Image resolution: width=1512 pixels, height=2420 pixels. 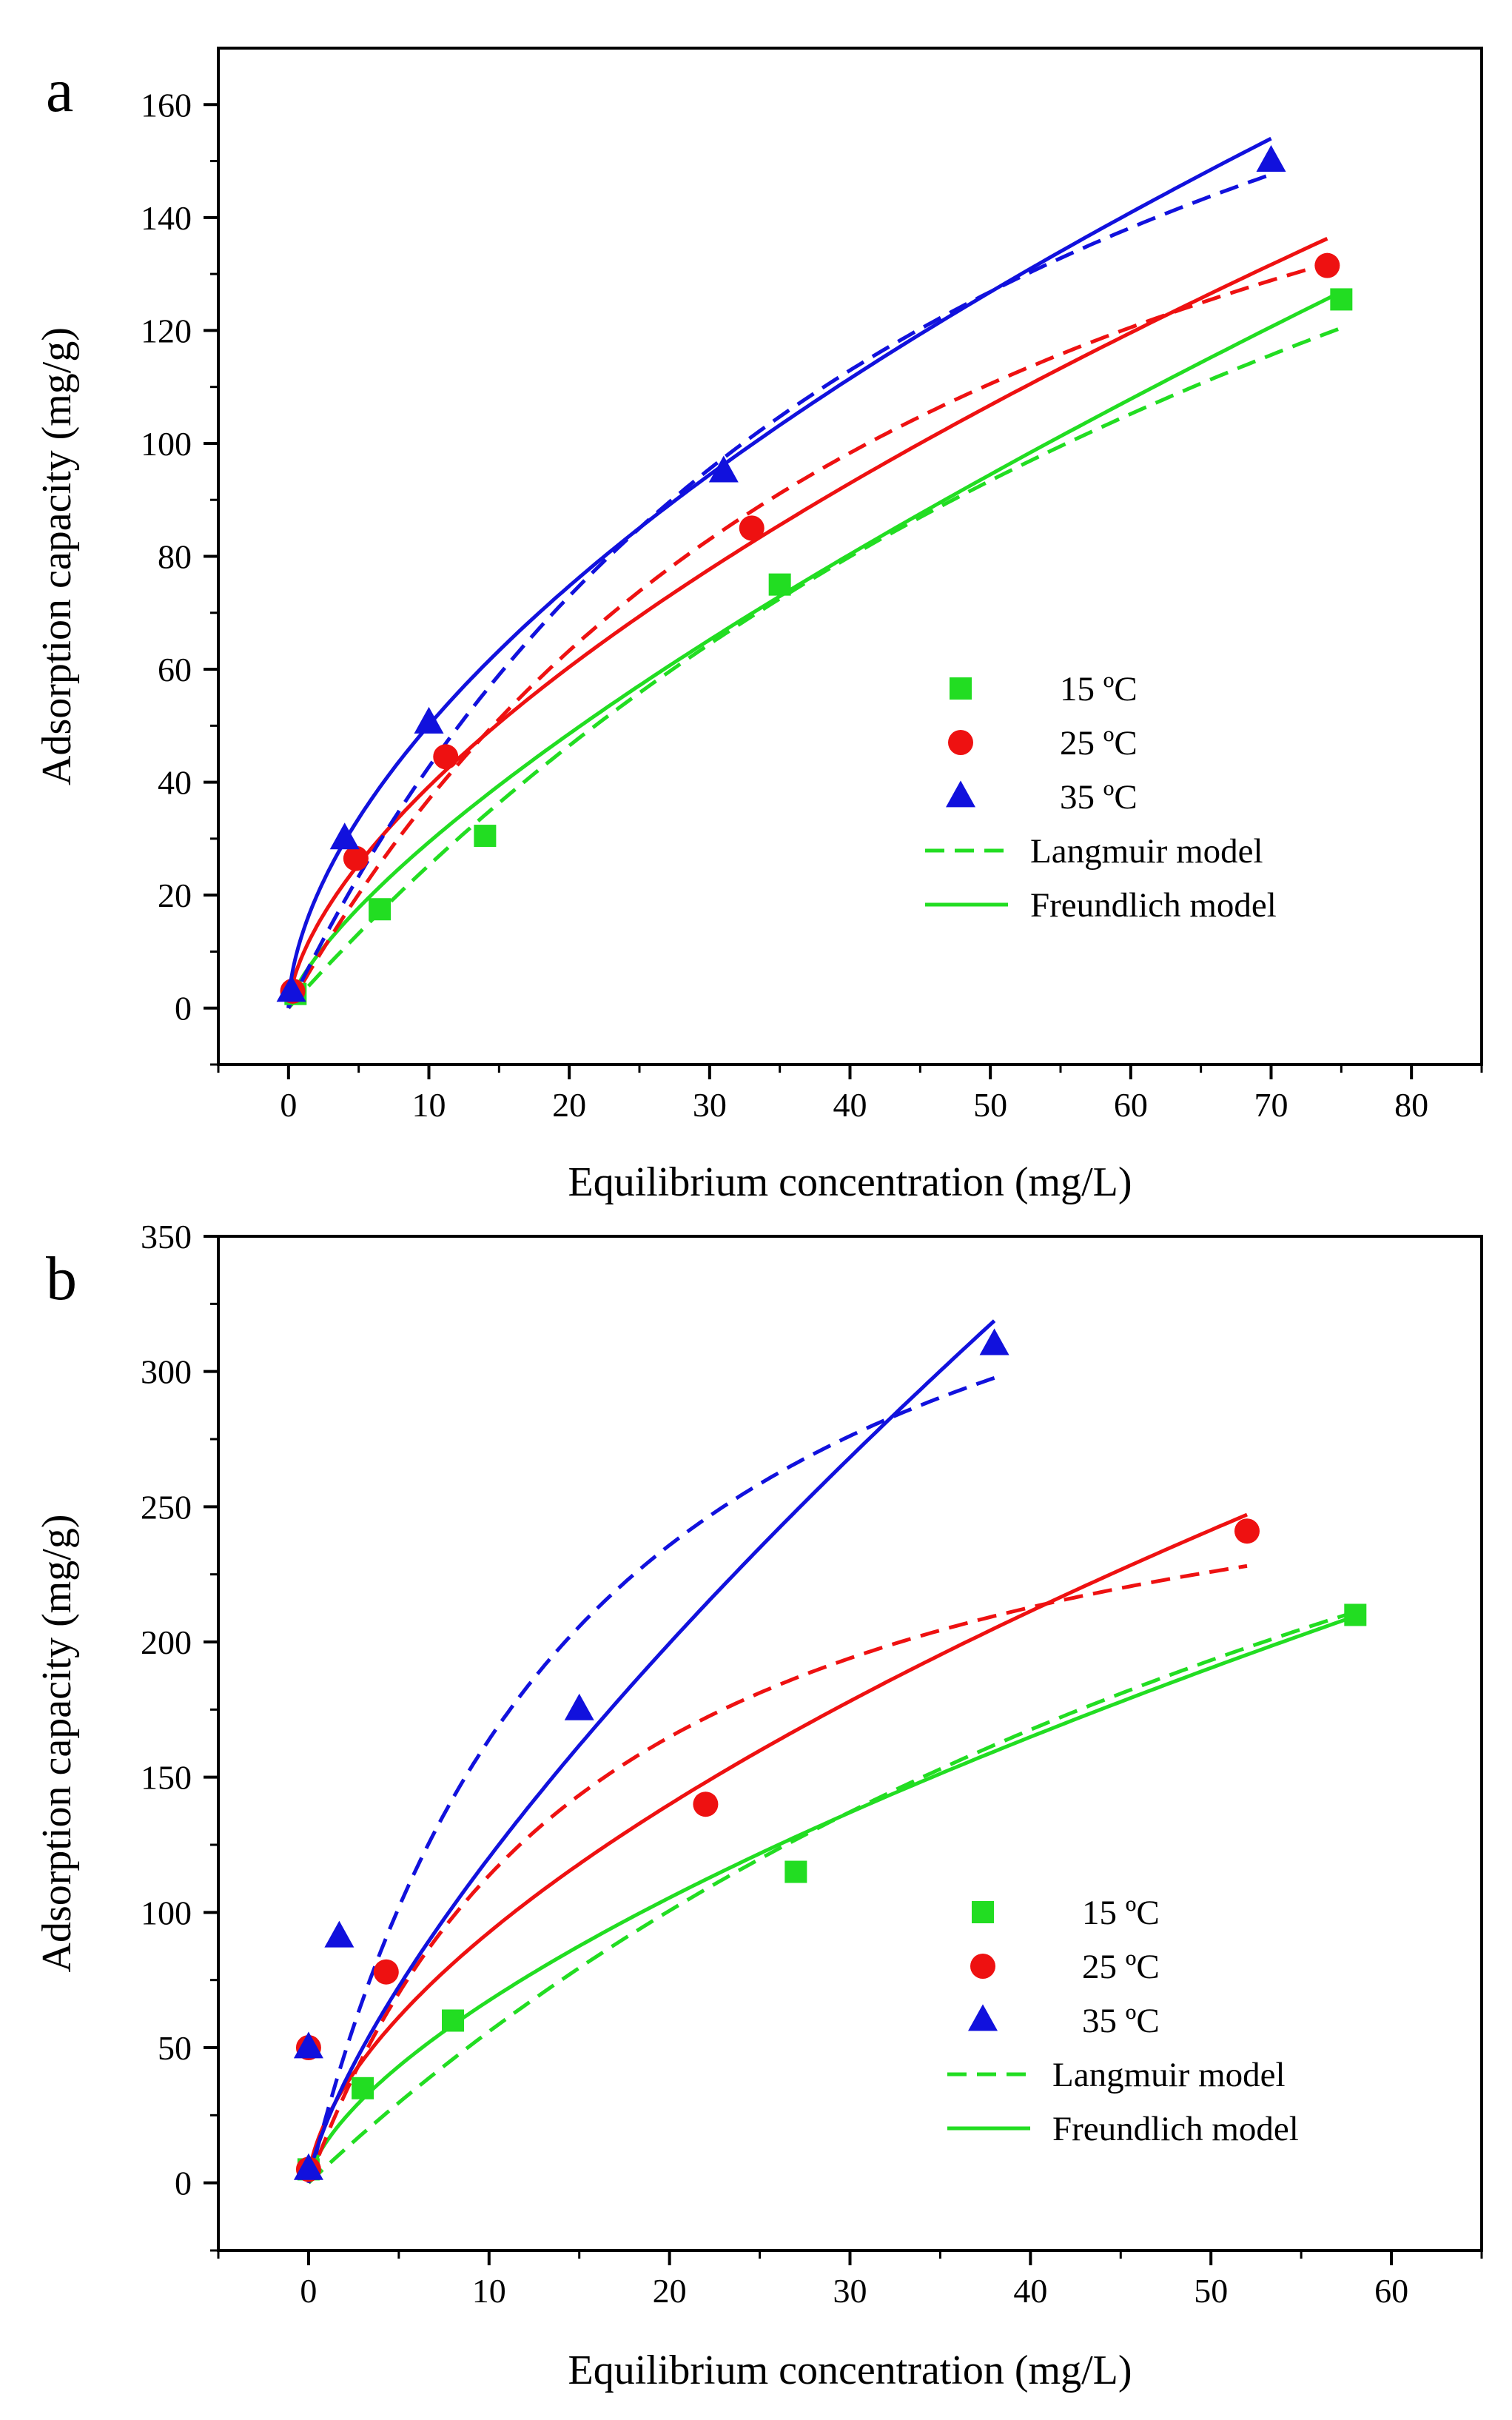 I want to click on chart-a-y-axis-title: Adsorption capacity (mg/g), so click(x=57, y=556).